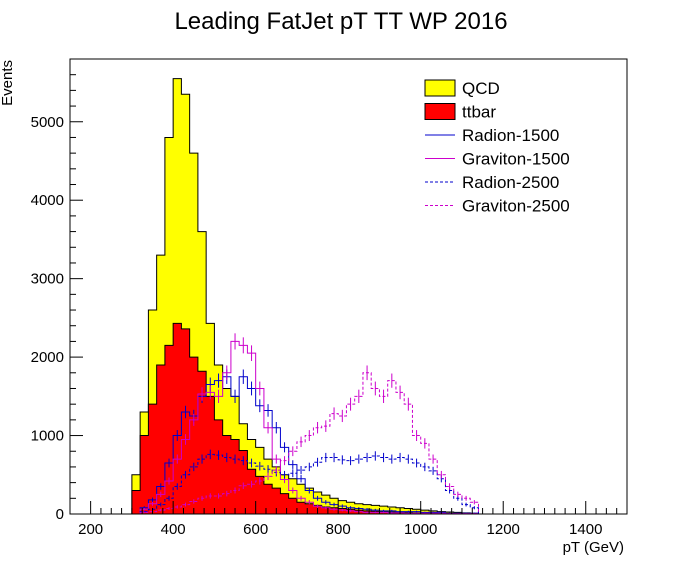 This screenshot has height=572, width=696. I want to click on x-tick-label: 600, so click(255, 529).